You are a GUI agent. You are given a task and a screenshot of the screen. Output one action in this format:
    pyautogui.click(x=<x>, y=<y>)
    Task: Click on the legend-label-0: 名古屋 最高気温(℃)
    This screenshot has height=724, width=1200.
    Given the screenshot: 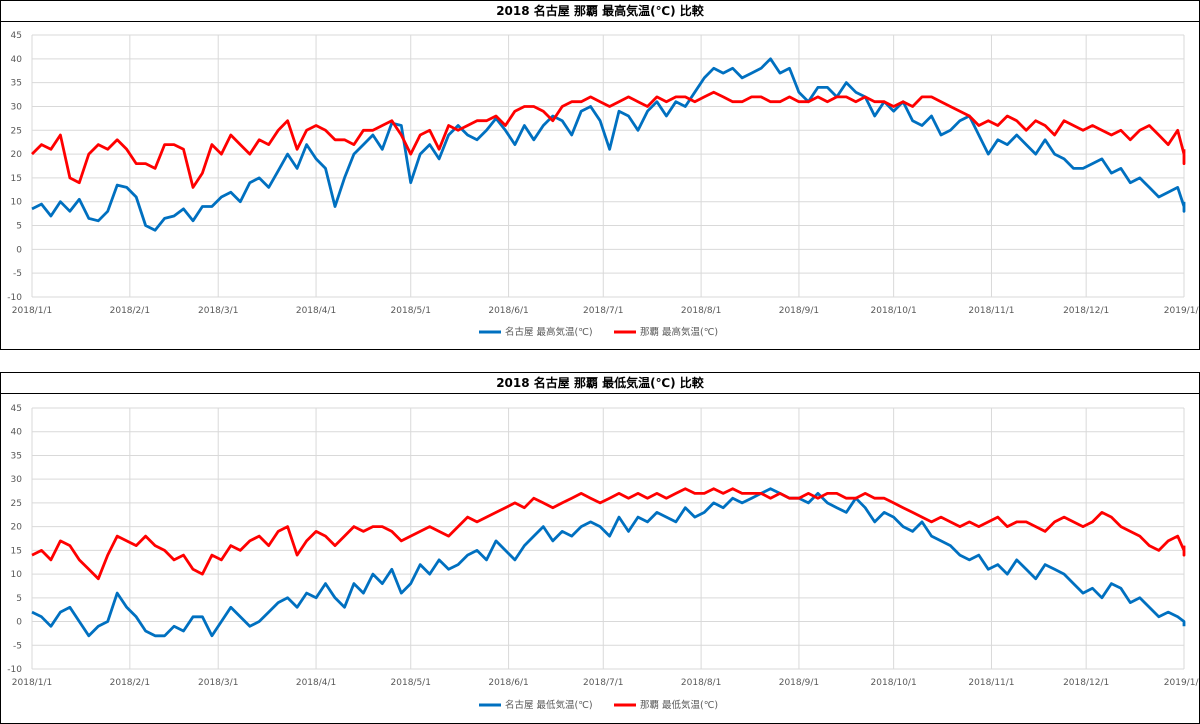 What is the action you would take?
    pyautogui.click(x=549, y=332)
    